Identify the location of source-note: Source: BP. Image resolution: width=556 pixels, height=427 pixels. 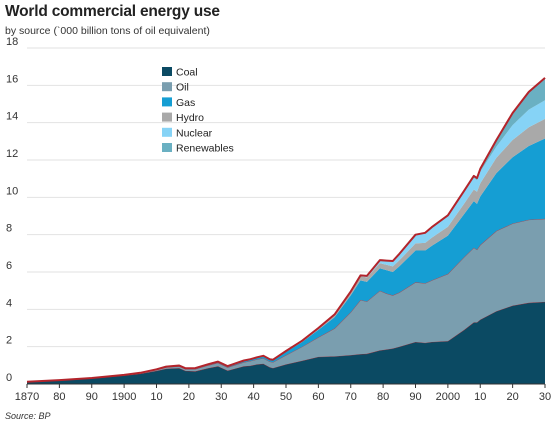
(28, 416).